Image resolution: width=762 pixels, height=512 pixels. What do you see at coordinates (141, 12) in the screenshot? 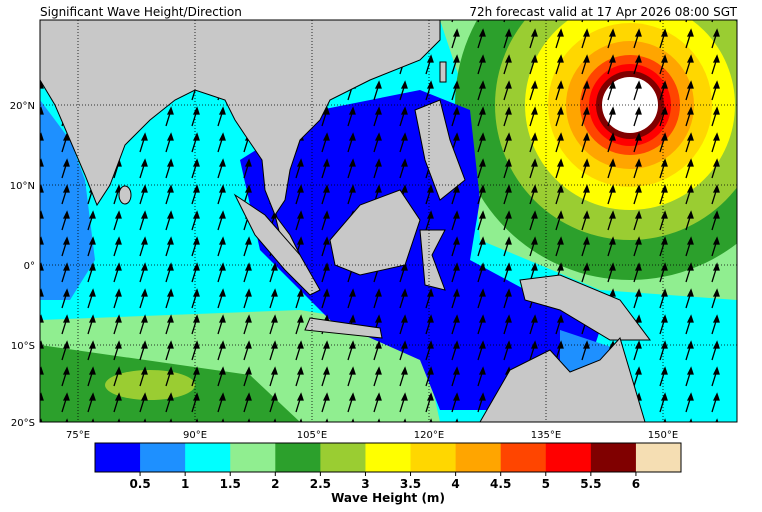
I see `title: Significant Wave Height/Direction` at bounding box center [141, 12].